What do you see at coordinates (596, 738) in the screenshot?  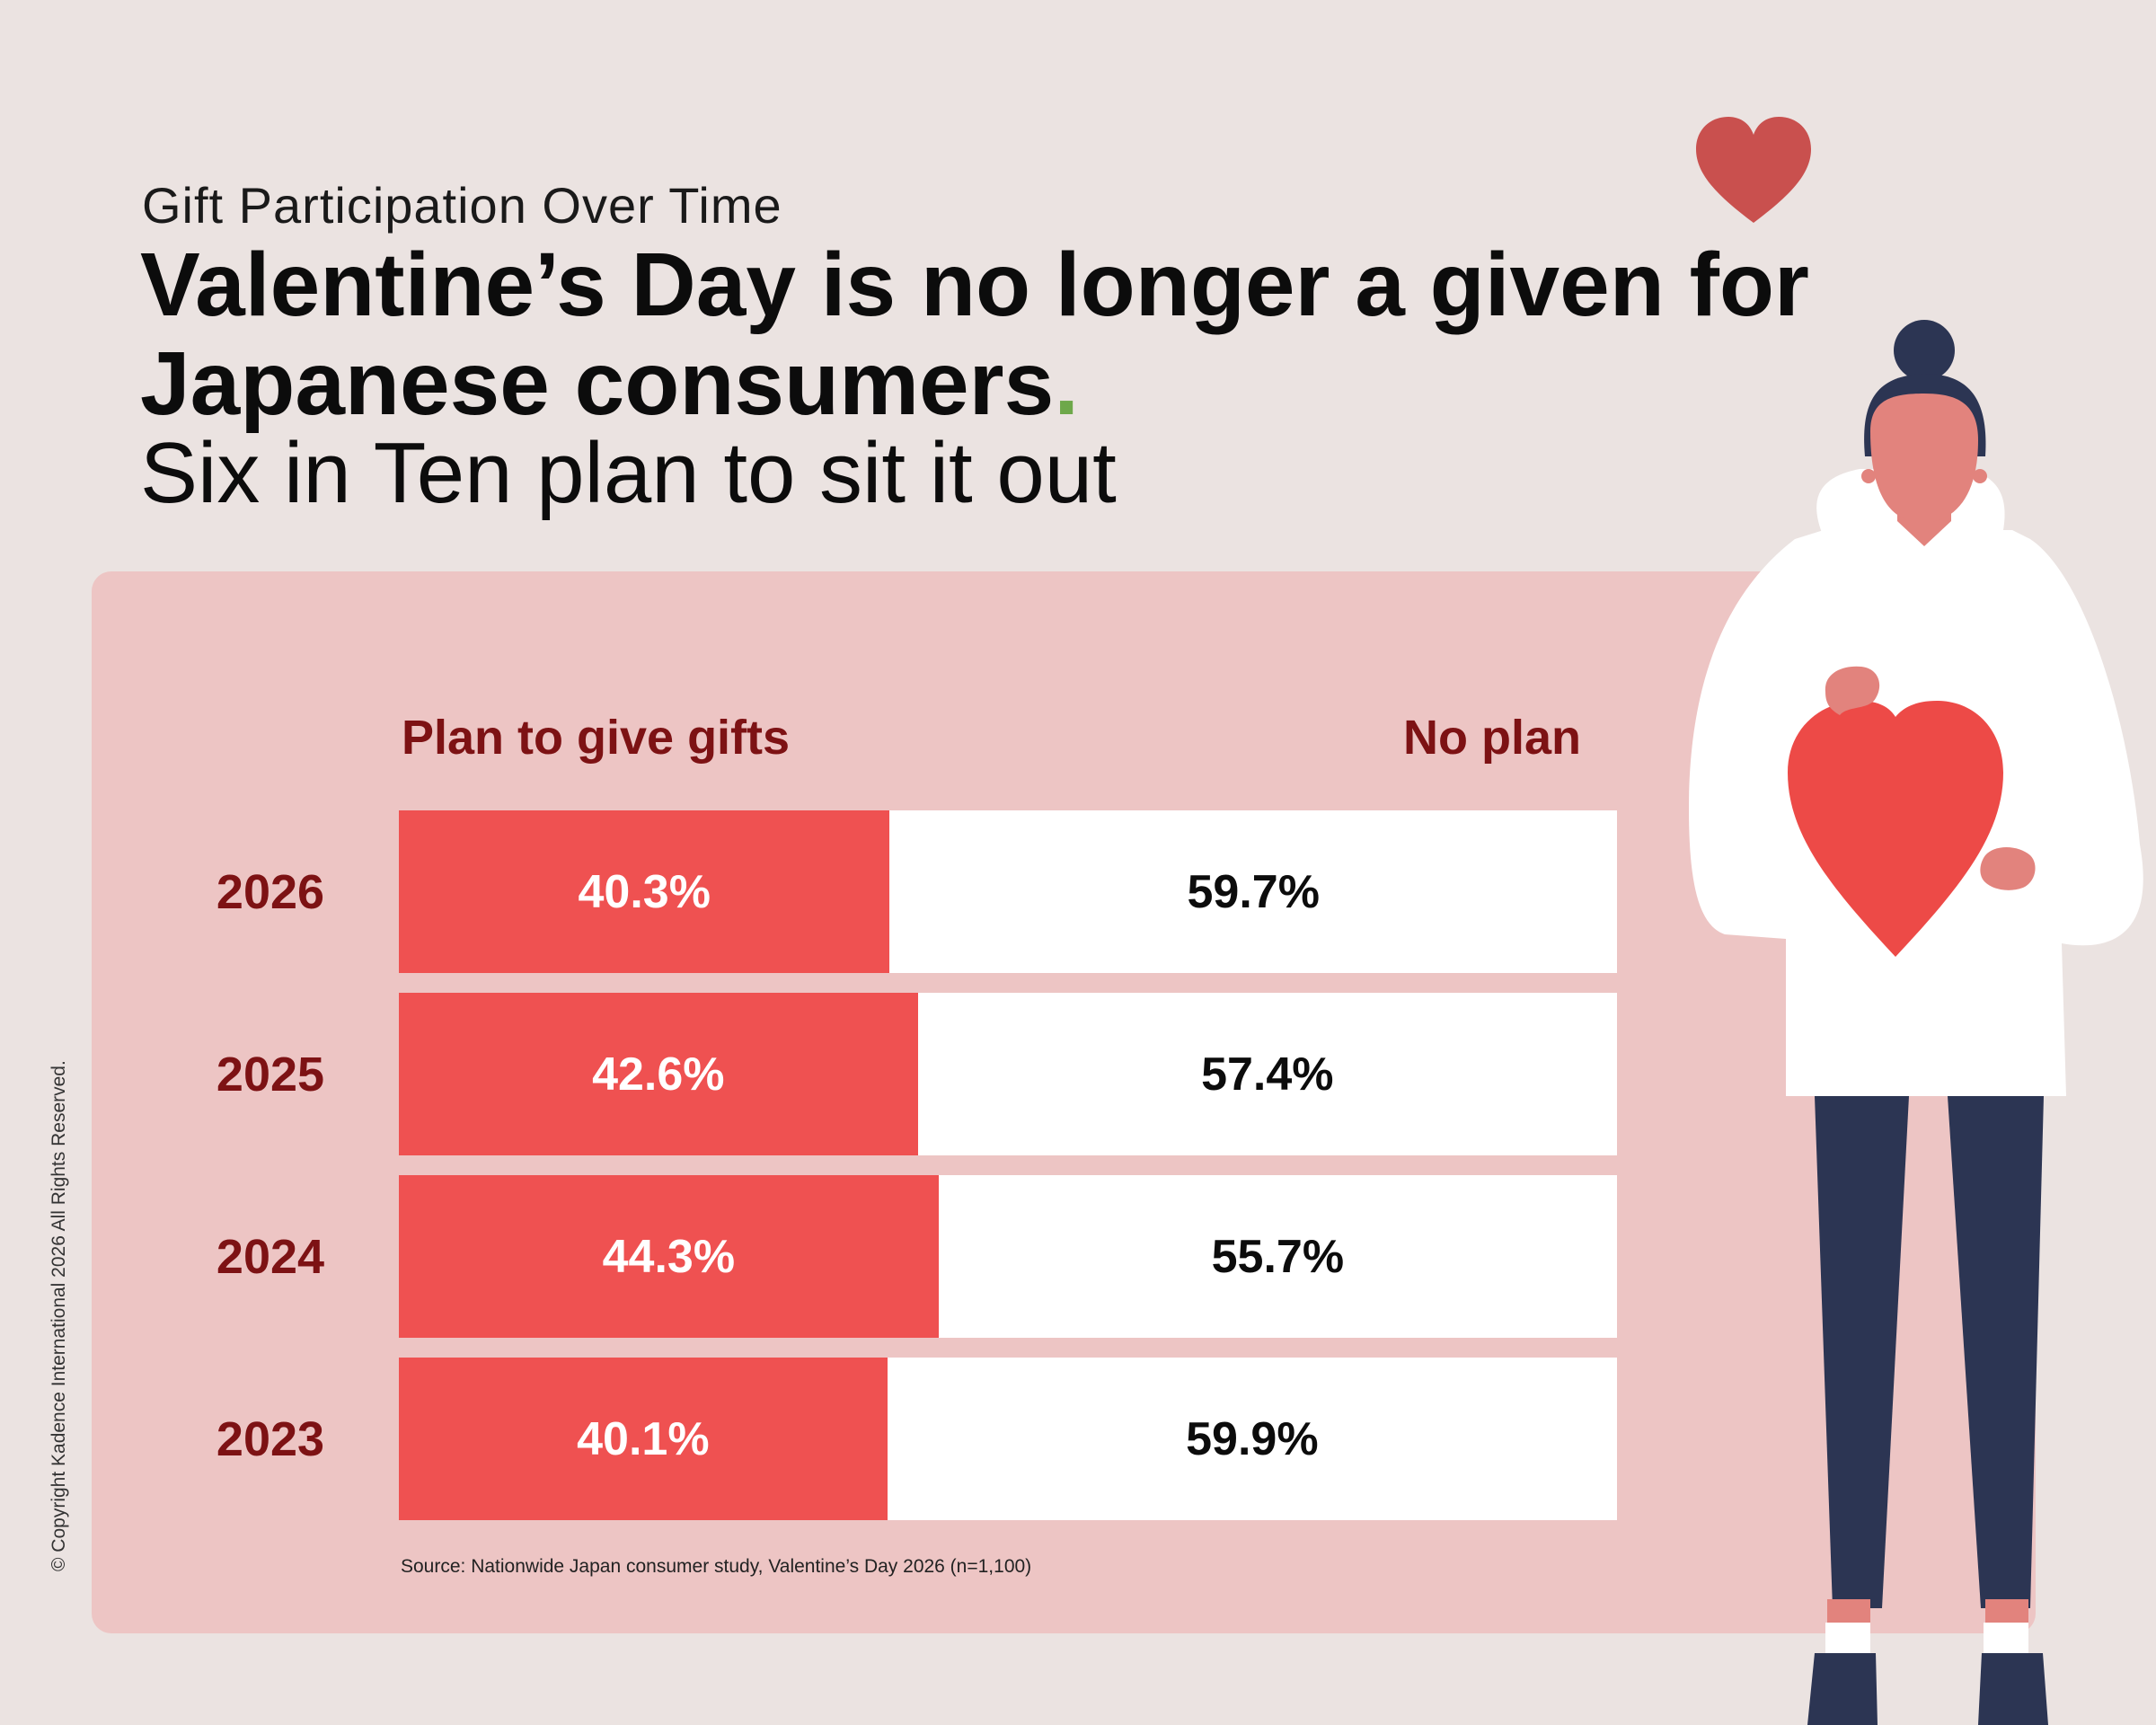 I see `legend-plan-to-give: Plan to give gifts` at bounding box center [596, 738].